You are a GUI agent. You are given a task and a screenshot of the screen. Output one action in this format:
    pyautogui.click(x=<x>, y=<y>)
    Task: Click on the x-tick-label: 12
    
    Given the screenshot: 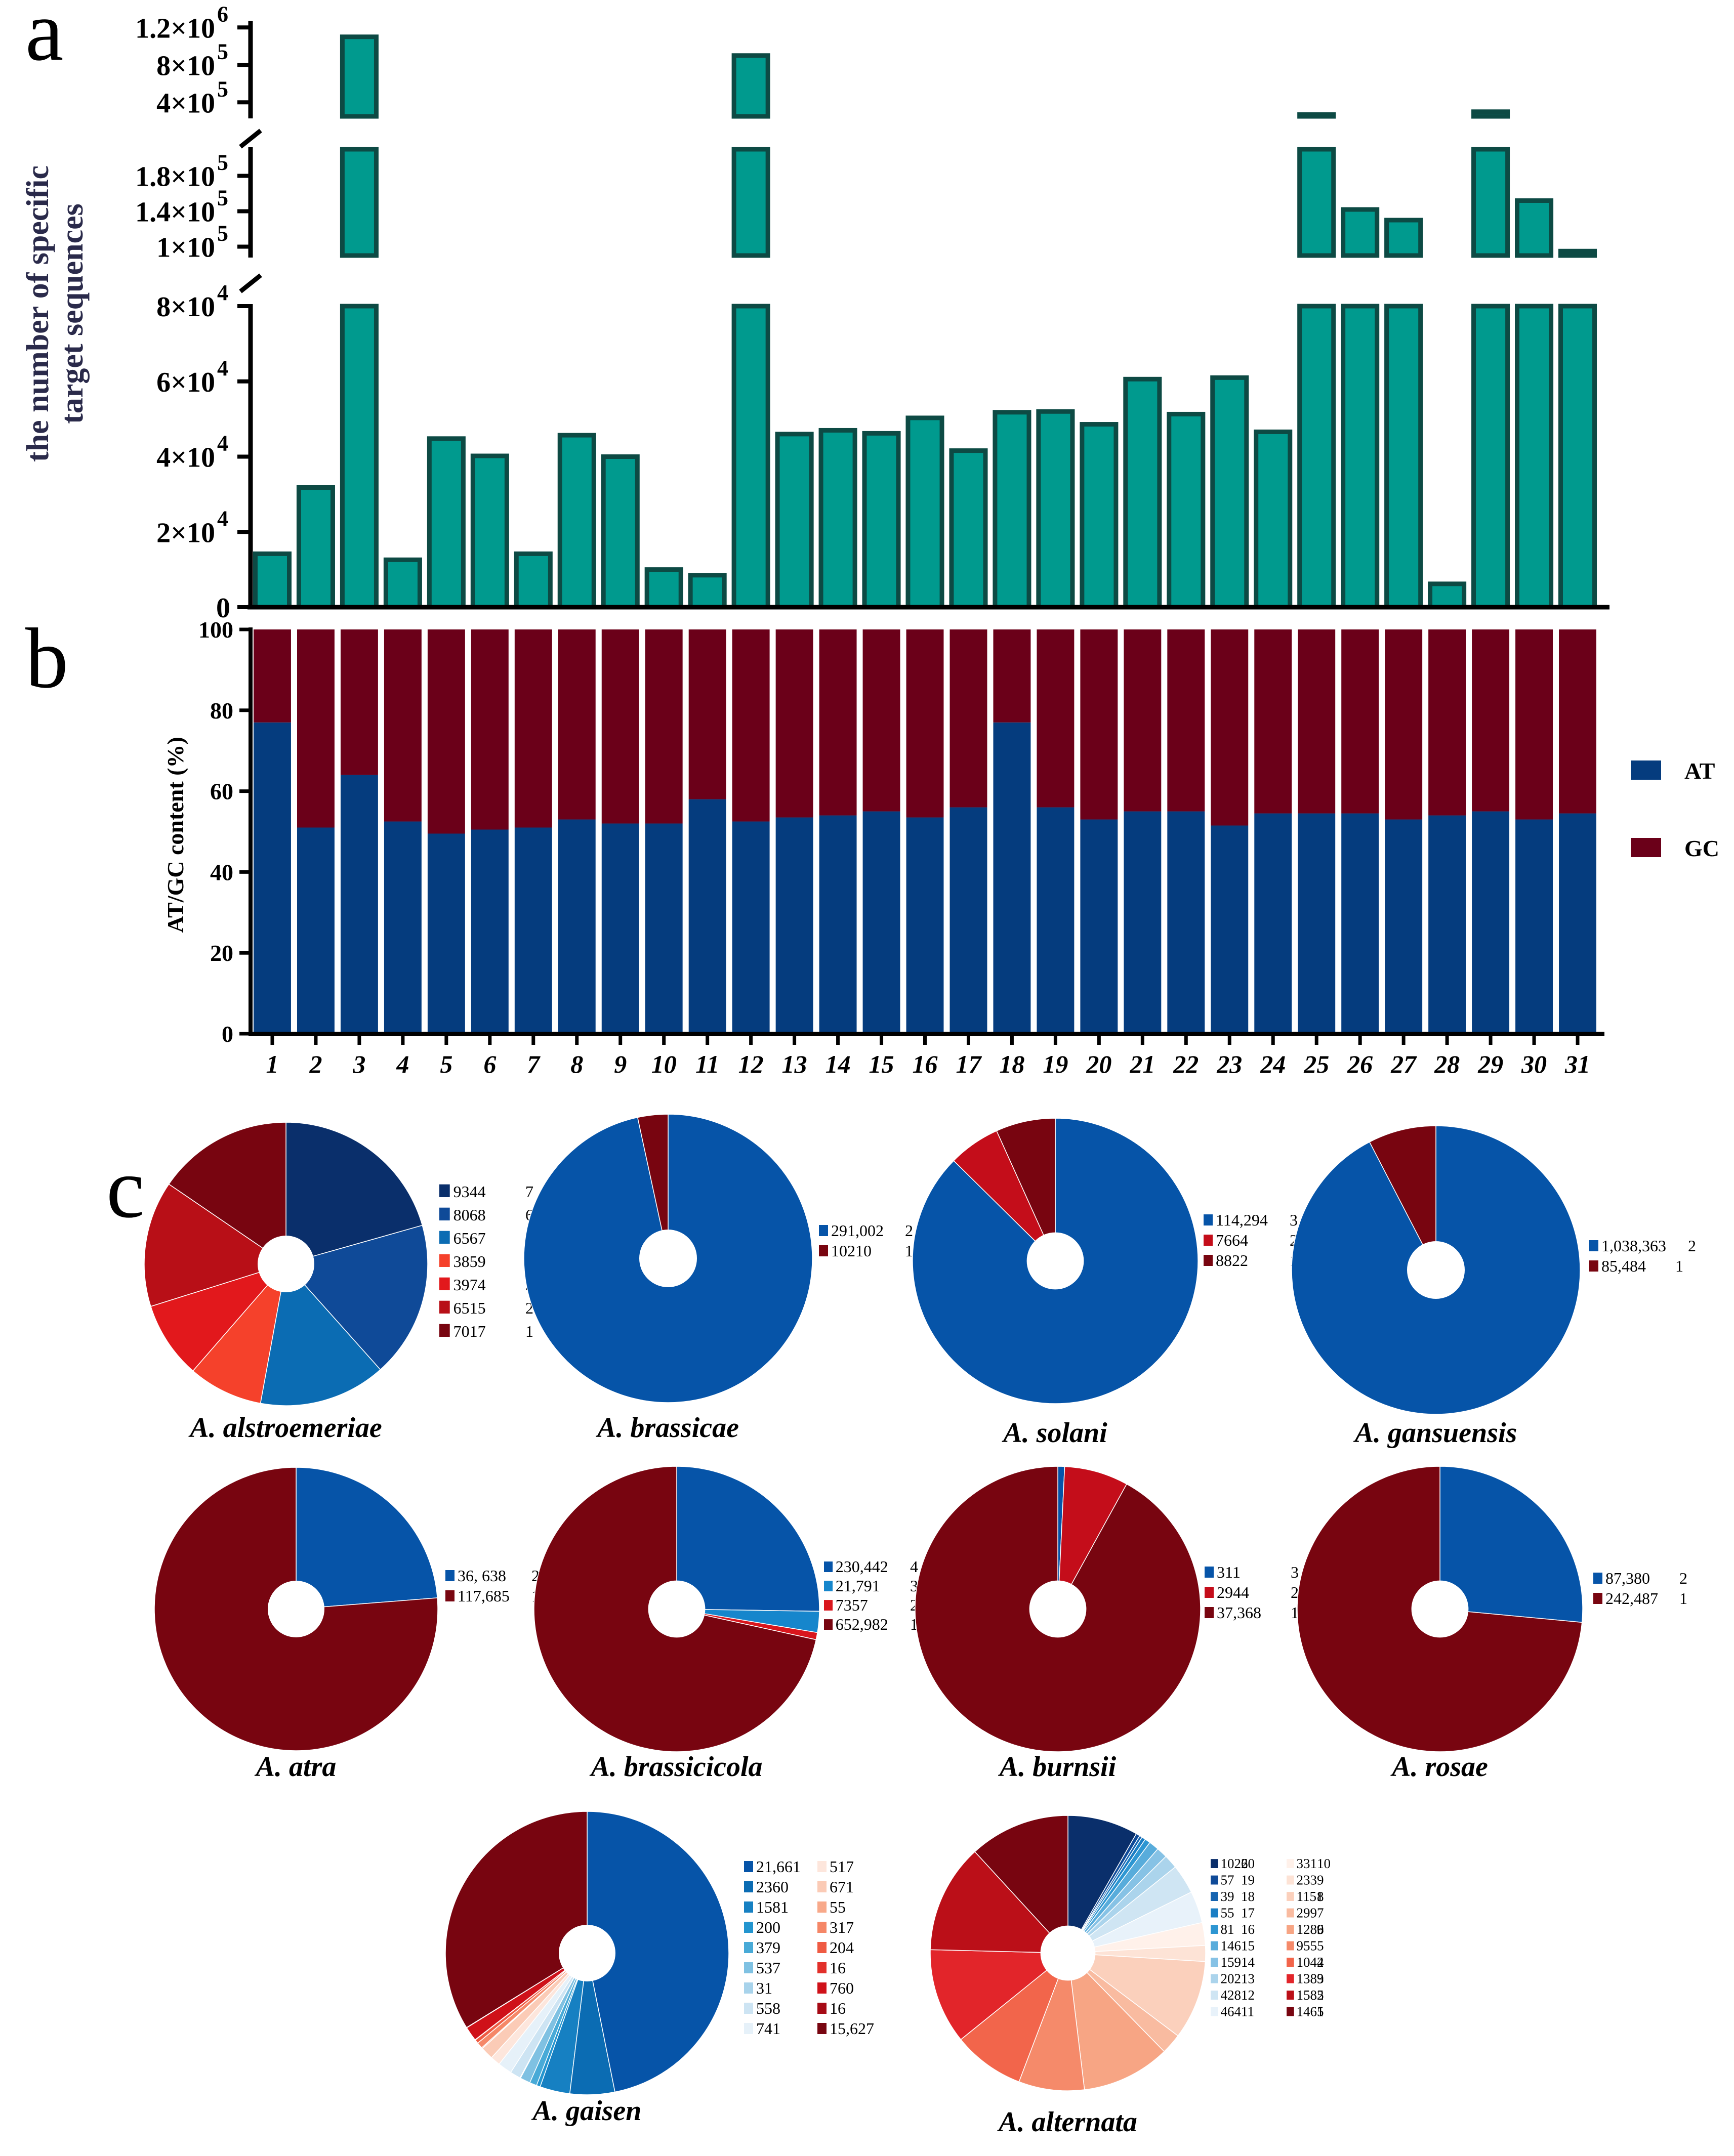 What is the action you would take?
    pyautogui.click(x=751, y=1064)
    